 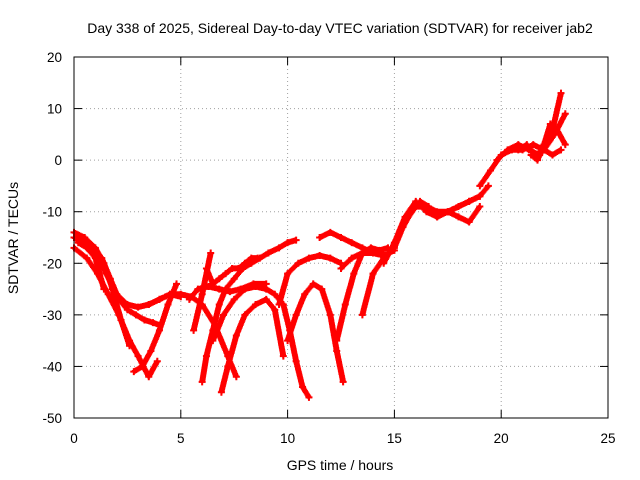 What do you see at coordinates (501, 438) in the screenshot?
I see `x-tick-label: 20` at bounding box center [501, 438].